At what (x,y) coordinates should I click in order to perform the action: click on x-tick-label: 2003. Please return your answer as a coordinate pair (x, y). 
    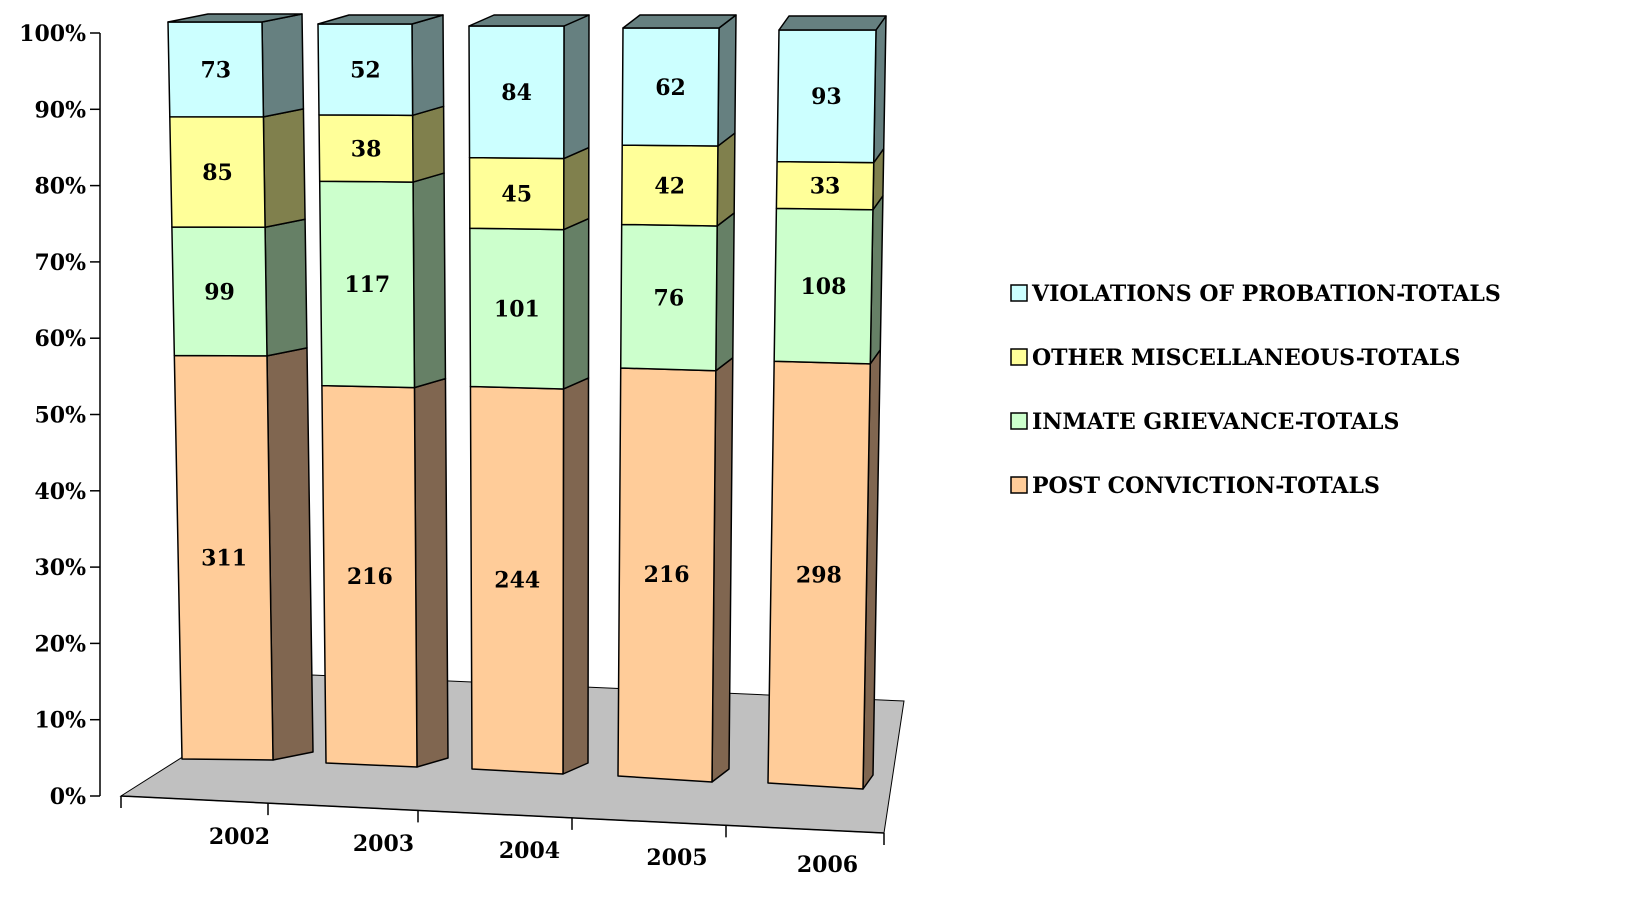
    Looking at the image, I should click on (383, 844).